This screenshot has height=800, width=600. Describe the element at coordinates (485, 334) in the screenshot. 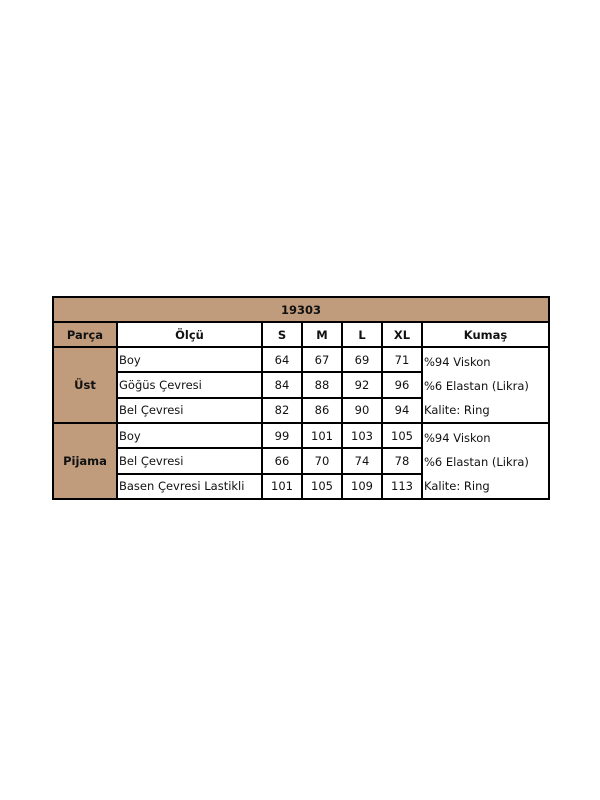

I see `header-fabric: Kumaş` at that location.